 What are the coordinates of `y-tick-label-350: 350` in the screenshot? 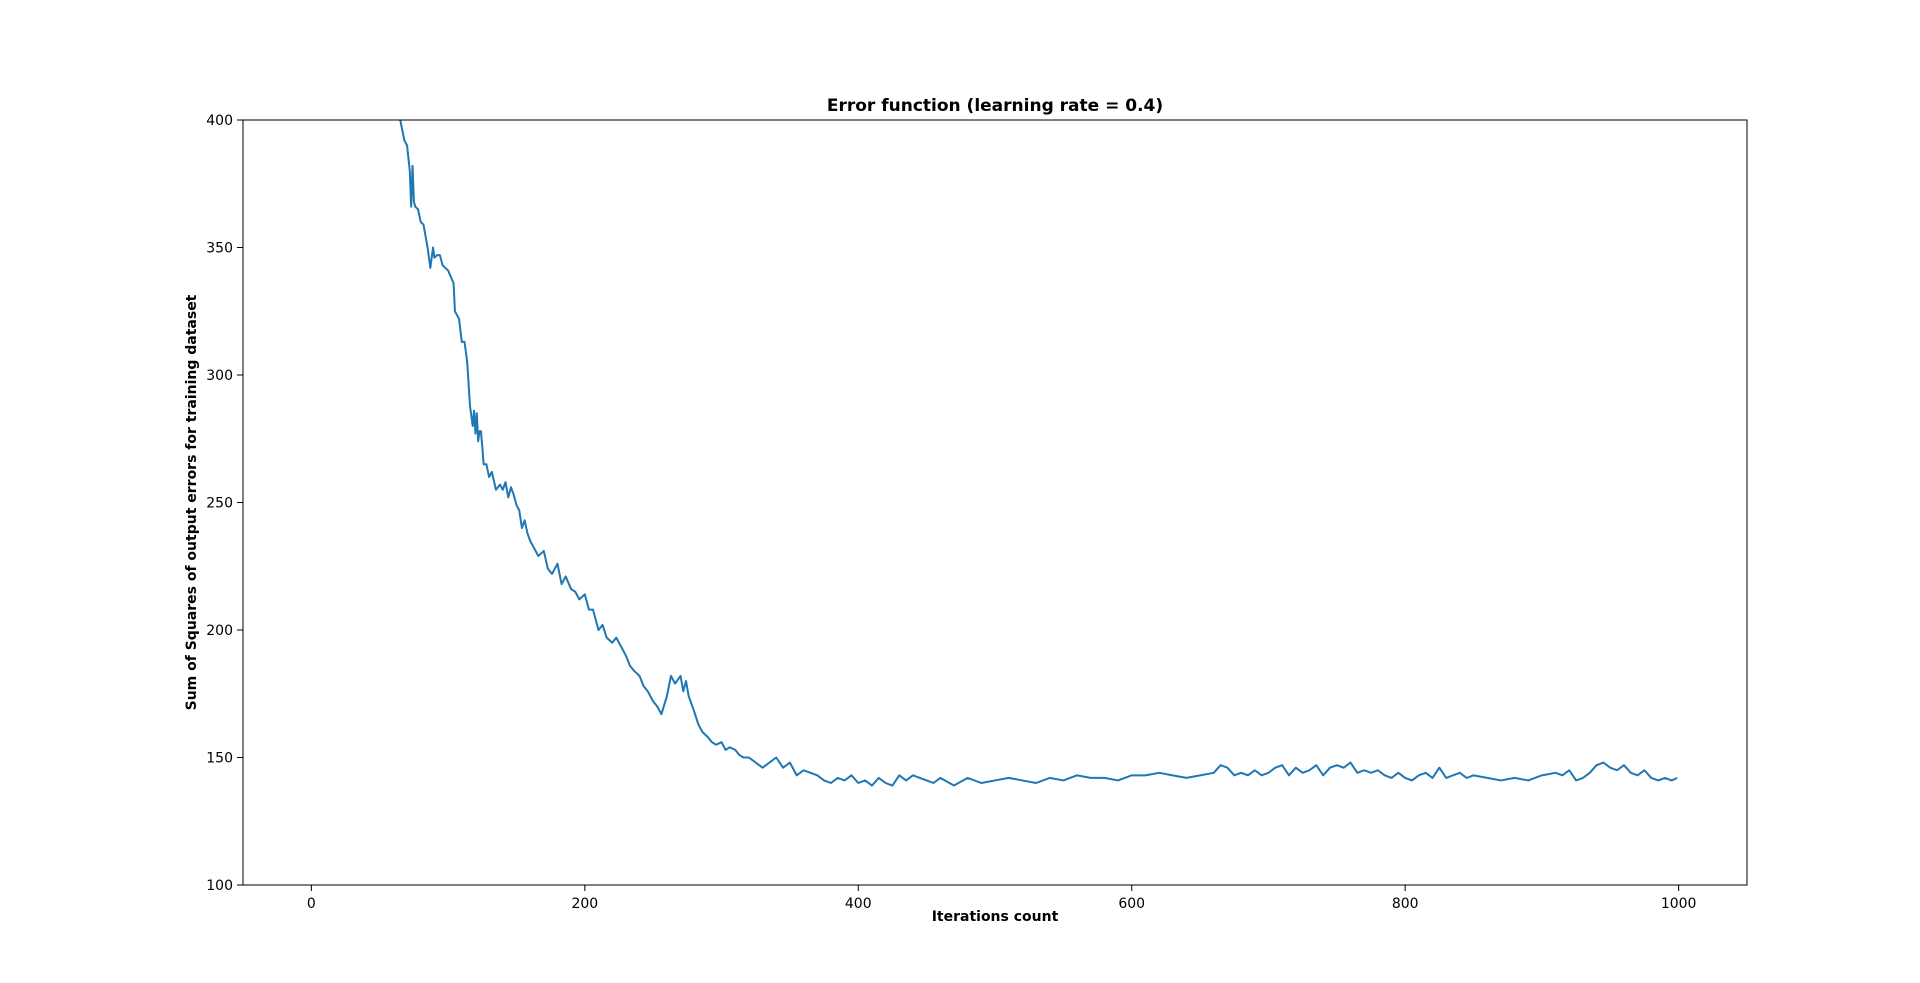 It's located at (219, 249).